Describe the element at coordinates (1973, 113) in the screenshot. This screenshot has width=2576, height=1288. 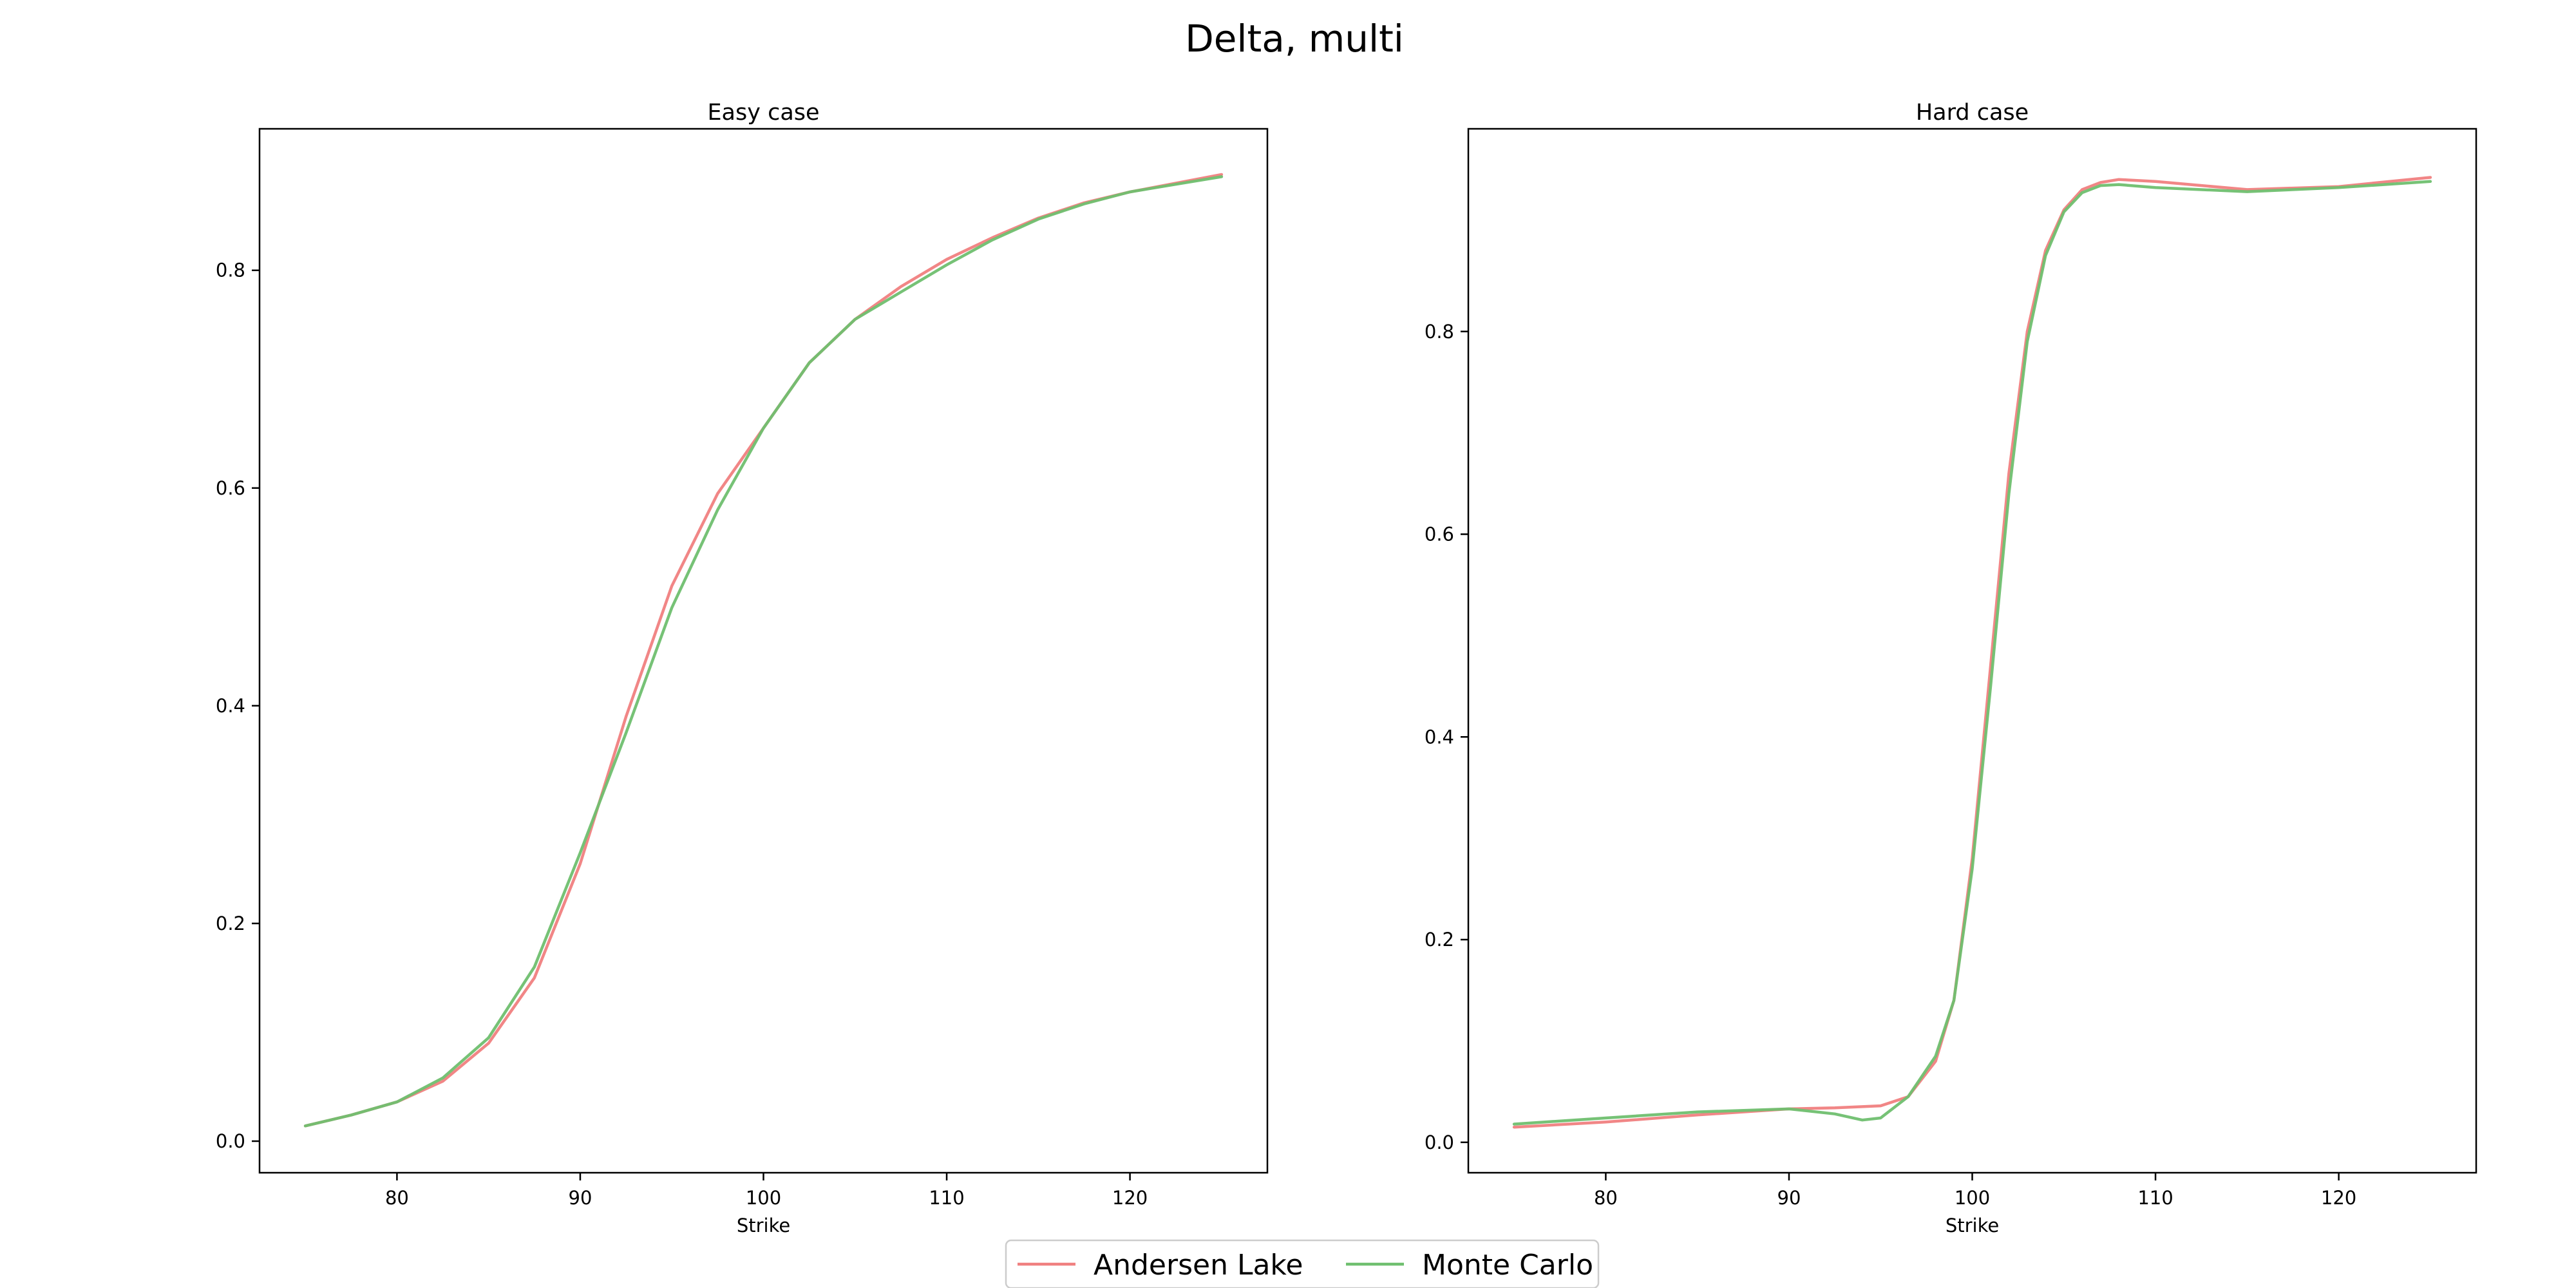
I see `subplot-title: Hard case` at that location.